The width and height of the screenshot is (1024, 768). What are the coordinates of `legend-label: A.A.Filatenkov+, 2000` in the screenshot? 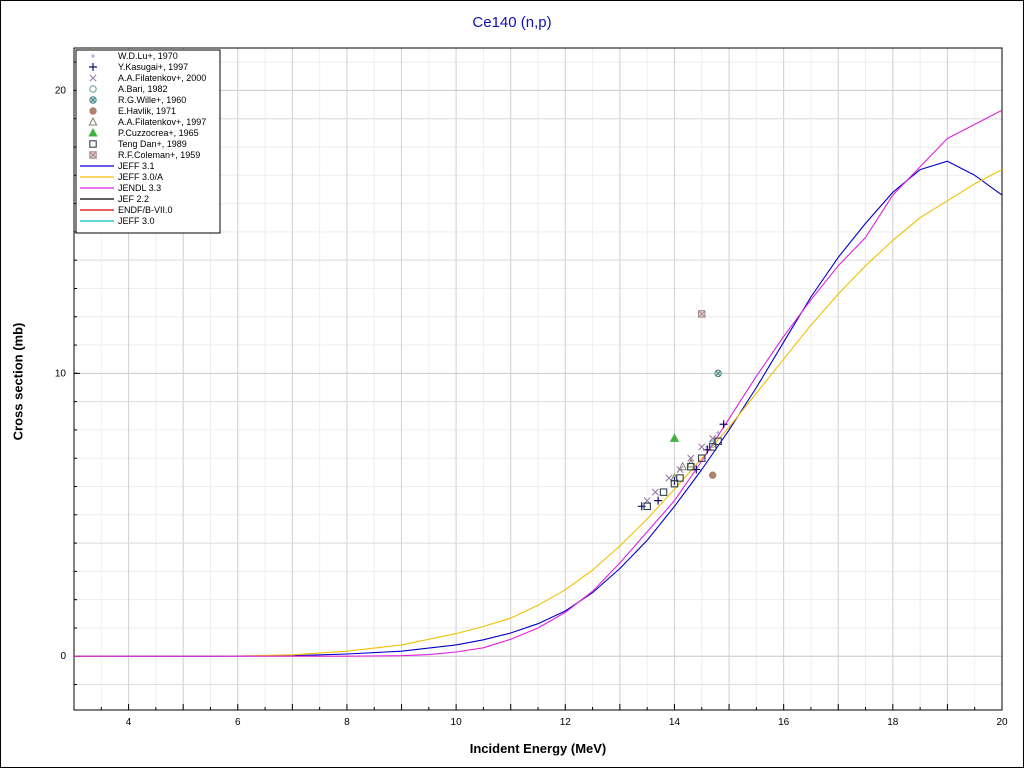 It's located at (162, 78).